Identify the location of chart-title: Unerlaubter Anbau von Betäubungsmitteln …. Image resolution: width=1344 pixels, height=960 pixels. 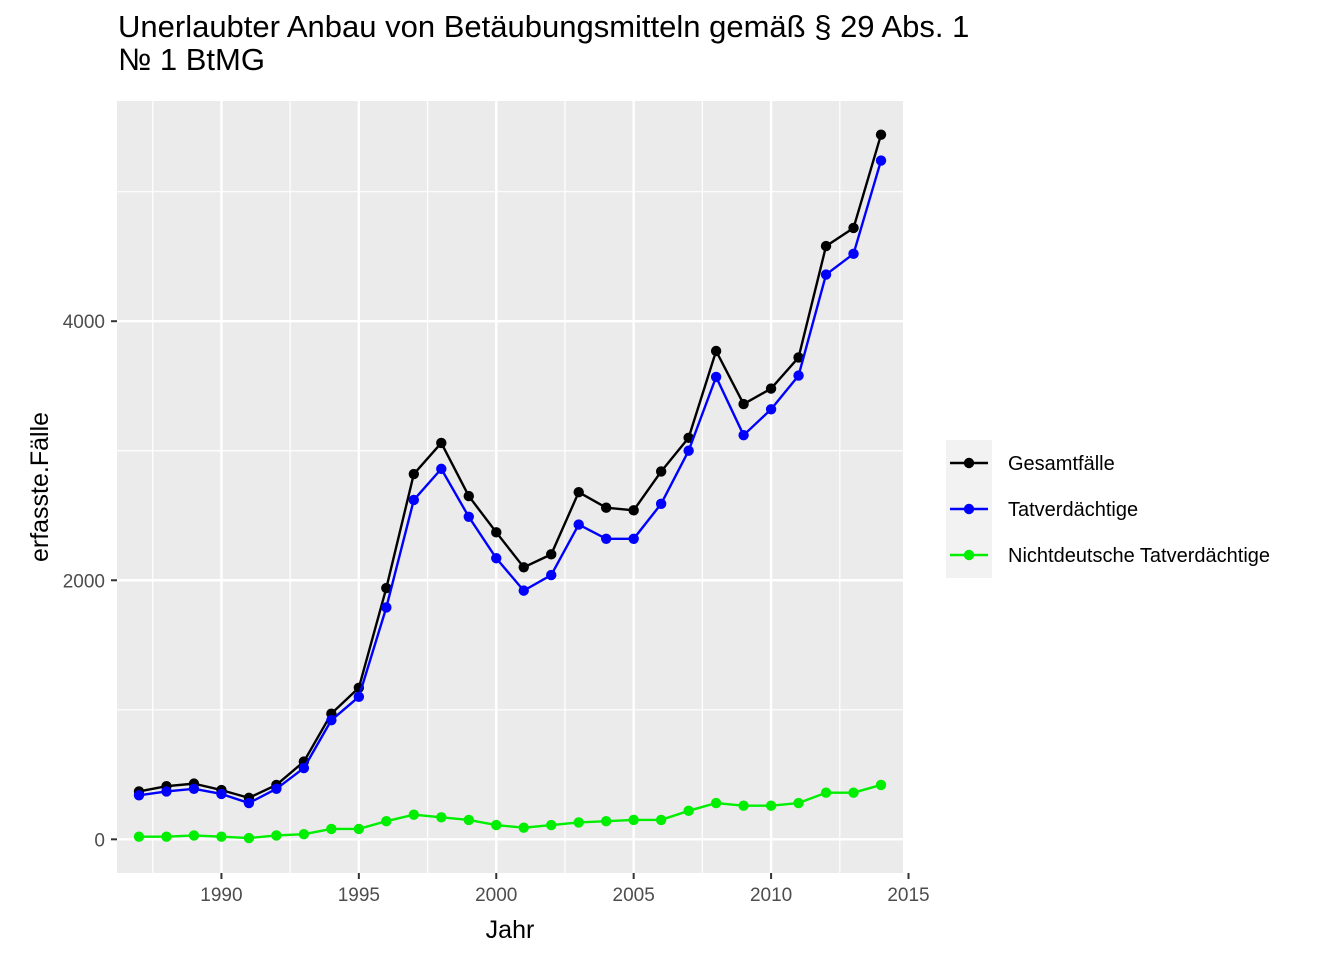
(544, 43).